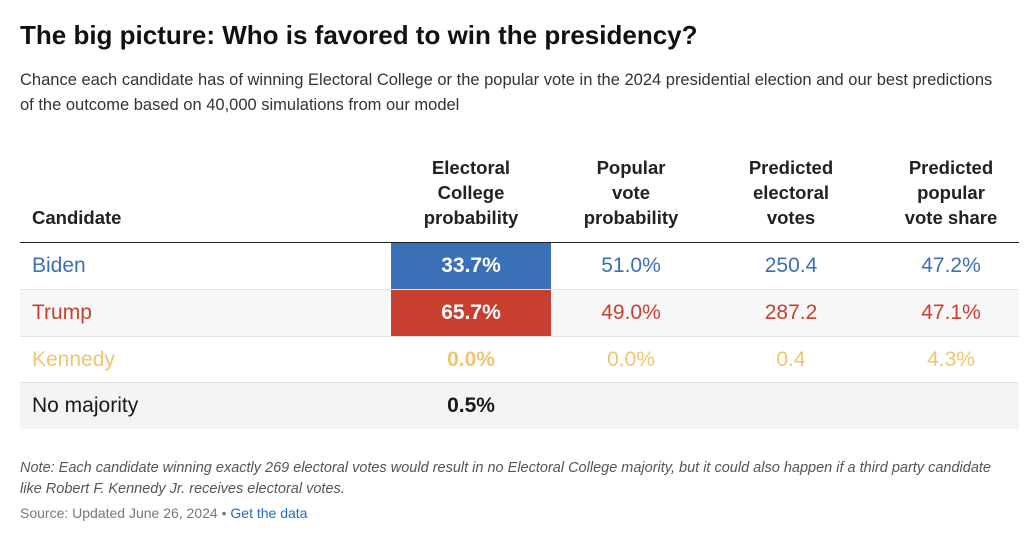 The image size is (1024, 536). What do you see at coordinates (791, 265) in the screenshot?
I see `predicted-ev-cell: 250.4` at bounding box center [791, 265].